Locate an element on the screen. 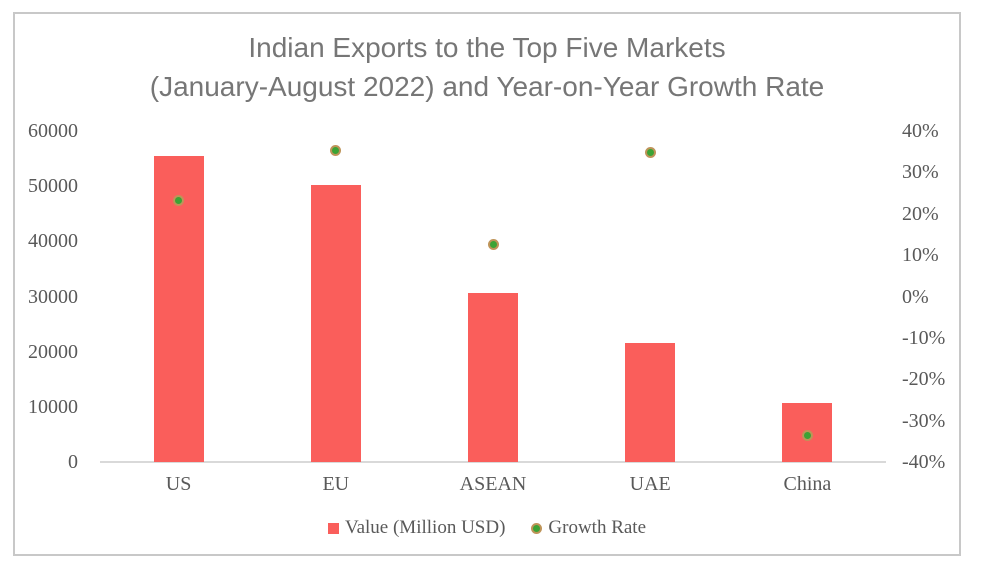  left-axis-tick-label: 40000 is located at coordinates (53, 241).